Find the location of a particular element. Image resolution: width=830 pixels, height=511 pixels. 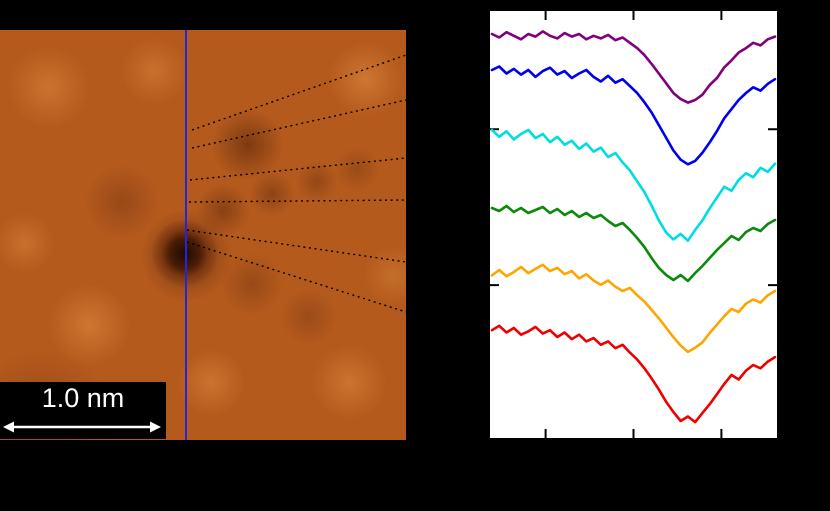

scale-bar-label: 1.0 nm is located at coordinates (83, 398).